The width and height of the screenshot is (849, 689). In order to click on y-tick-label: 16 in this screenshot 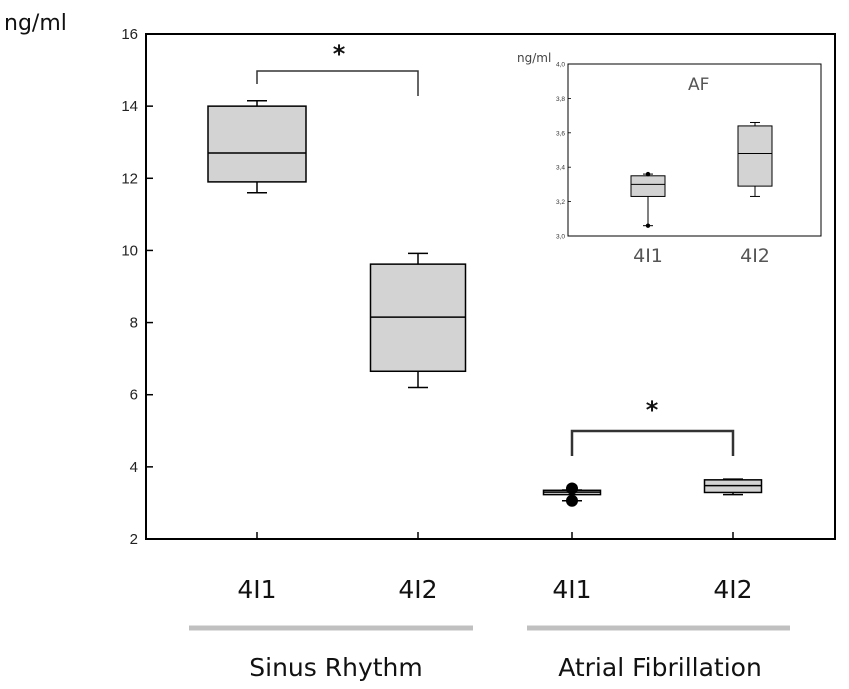, I will do `click(129, 34)`.